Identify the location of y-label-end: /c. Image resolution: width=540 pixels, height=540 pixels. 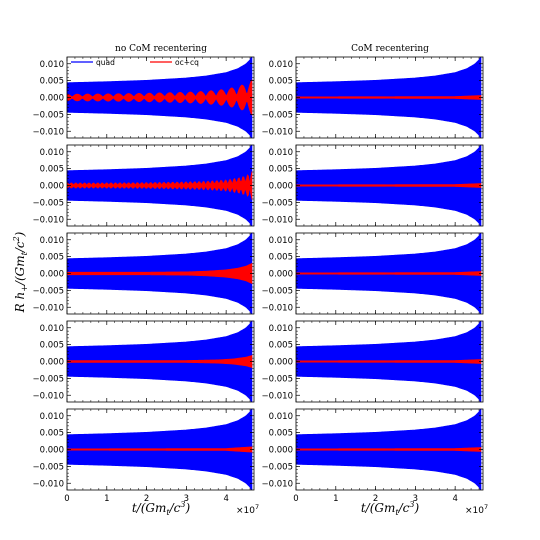
(20, 247).